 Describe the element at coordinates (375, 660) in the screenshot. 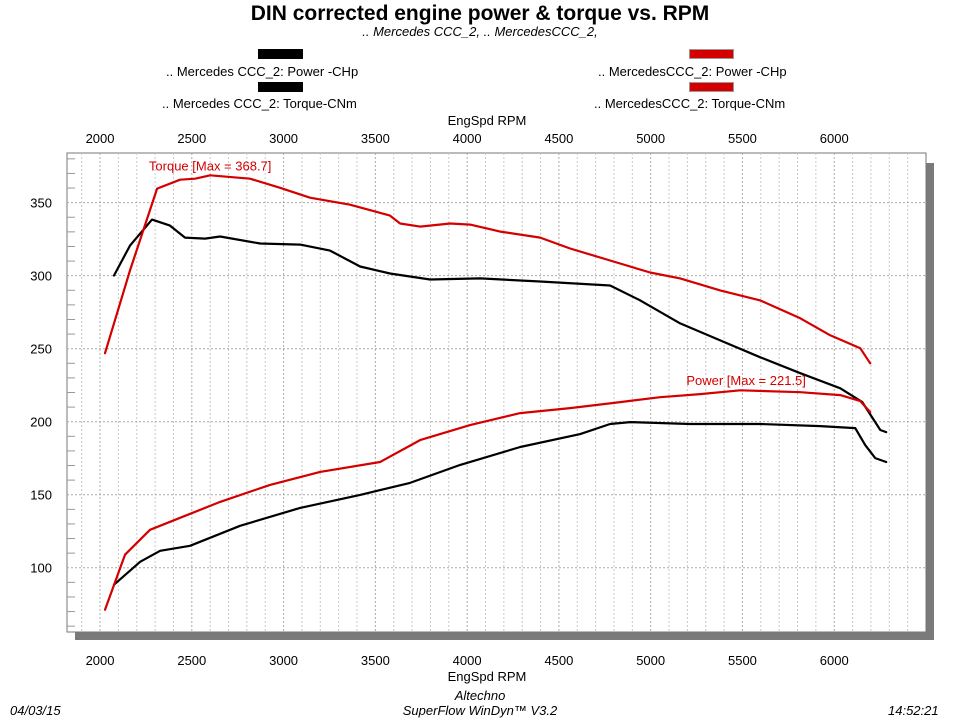

I see `x-tick-label-bottom: 3500` at that location.